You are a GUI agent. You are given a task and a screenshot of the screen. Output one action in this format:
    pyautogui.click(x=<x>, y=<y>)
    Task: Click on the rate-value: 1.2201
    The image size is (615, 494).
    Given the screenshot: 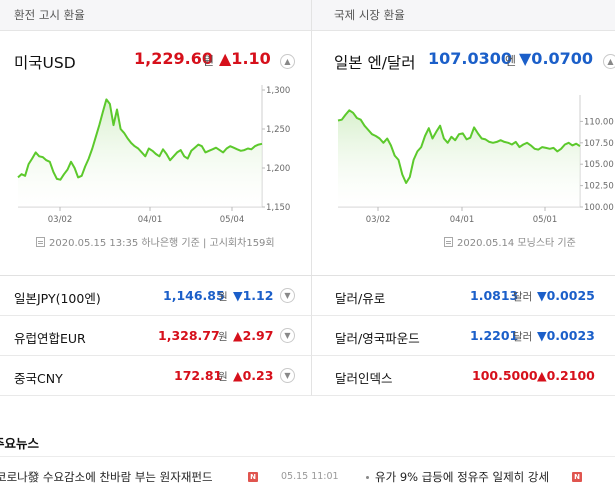 What is the action you would take?
    pyautogui.click(x=494, y=335)
    